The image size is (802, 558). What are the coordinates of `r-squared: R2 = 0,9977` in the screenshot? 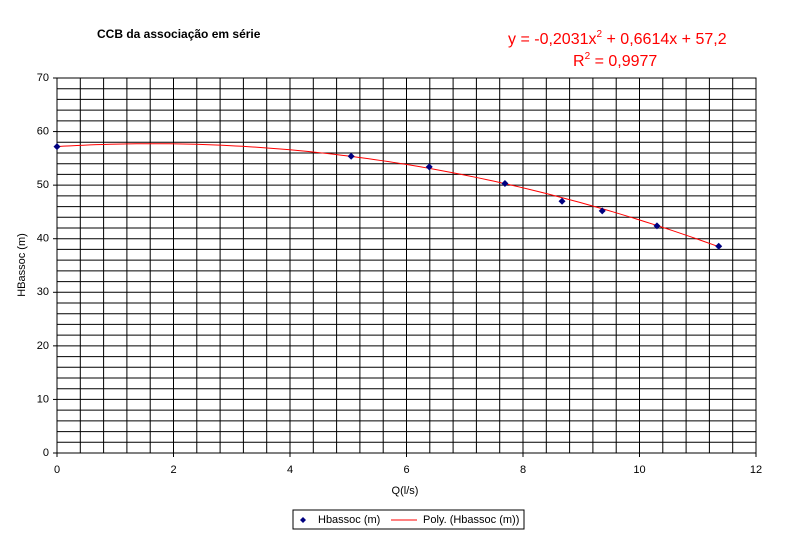 It's located at (615, 61).